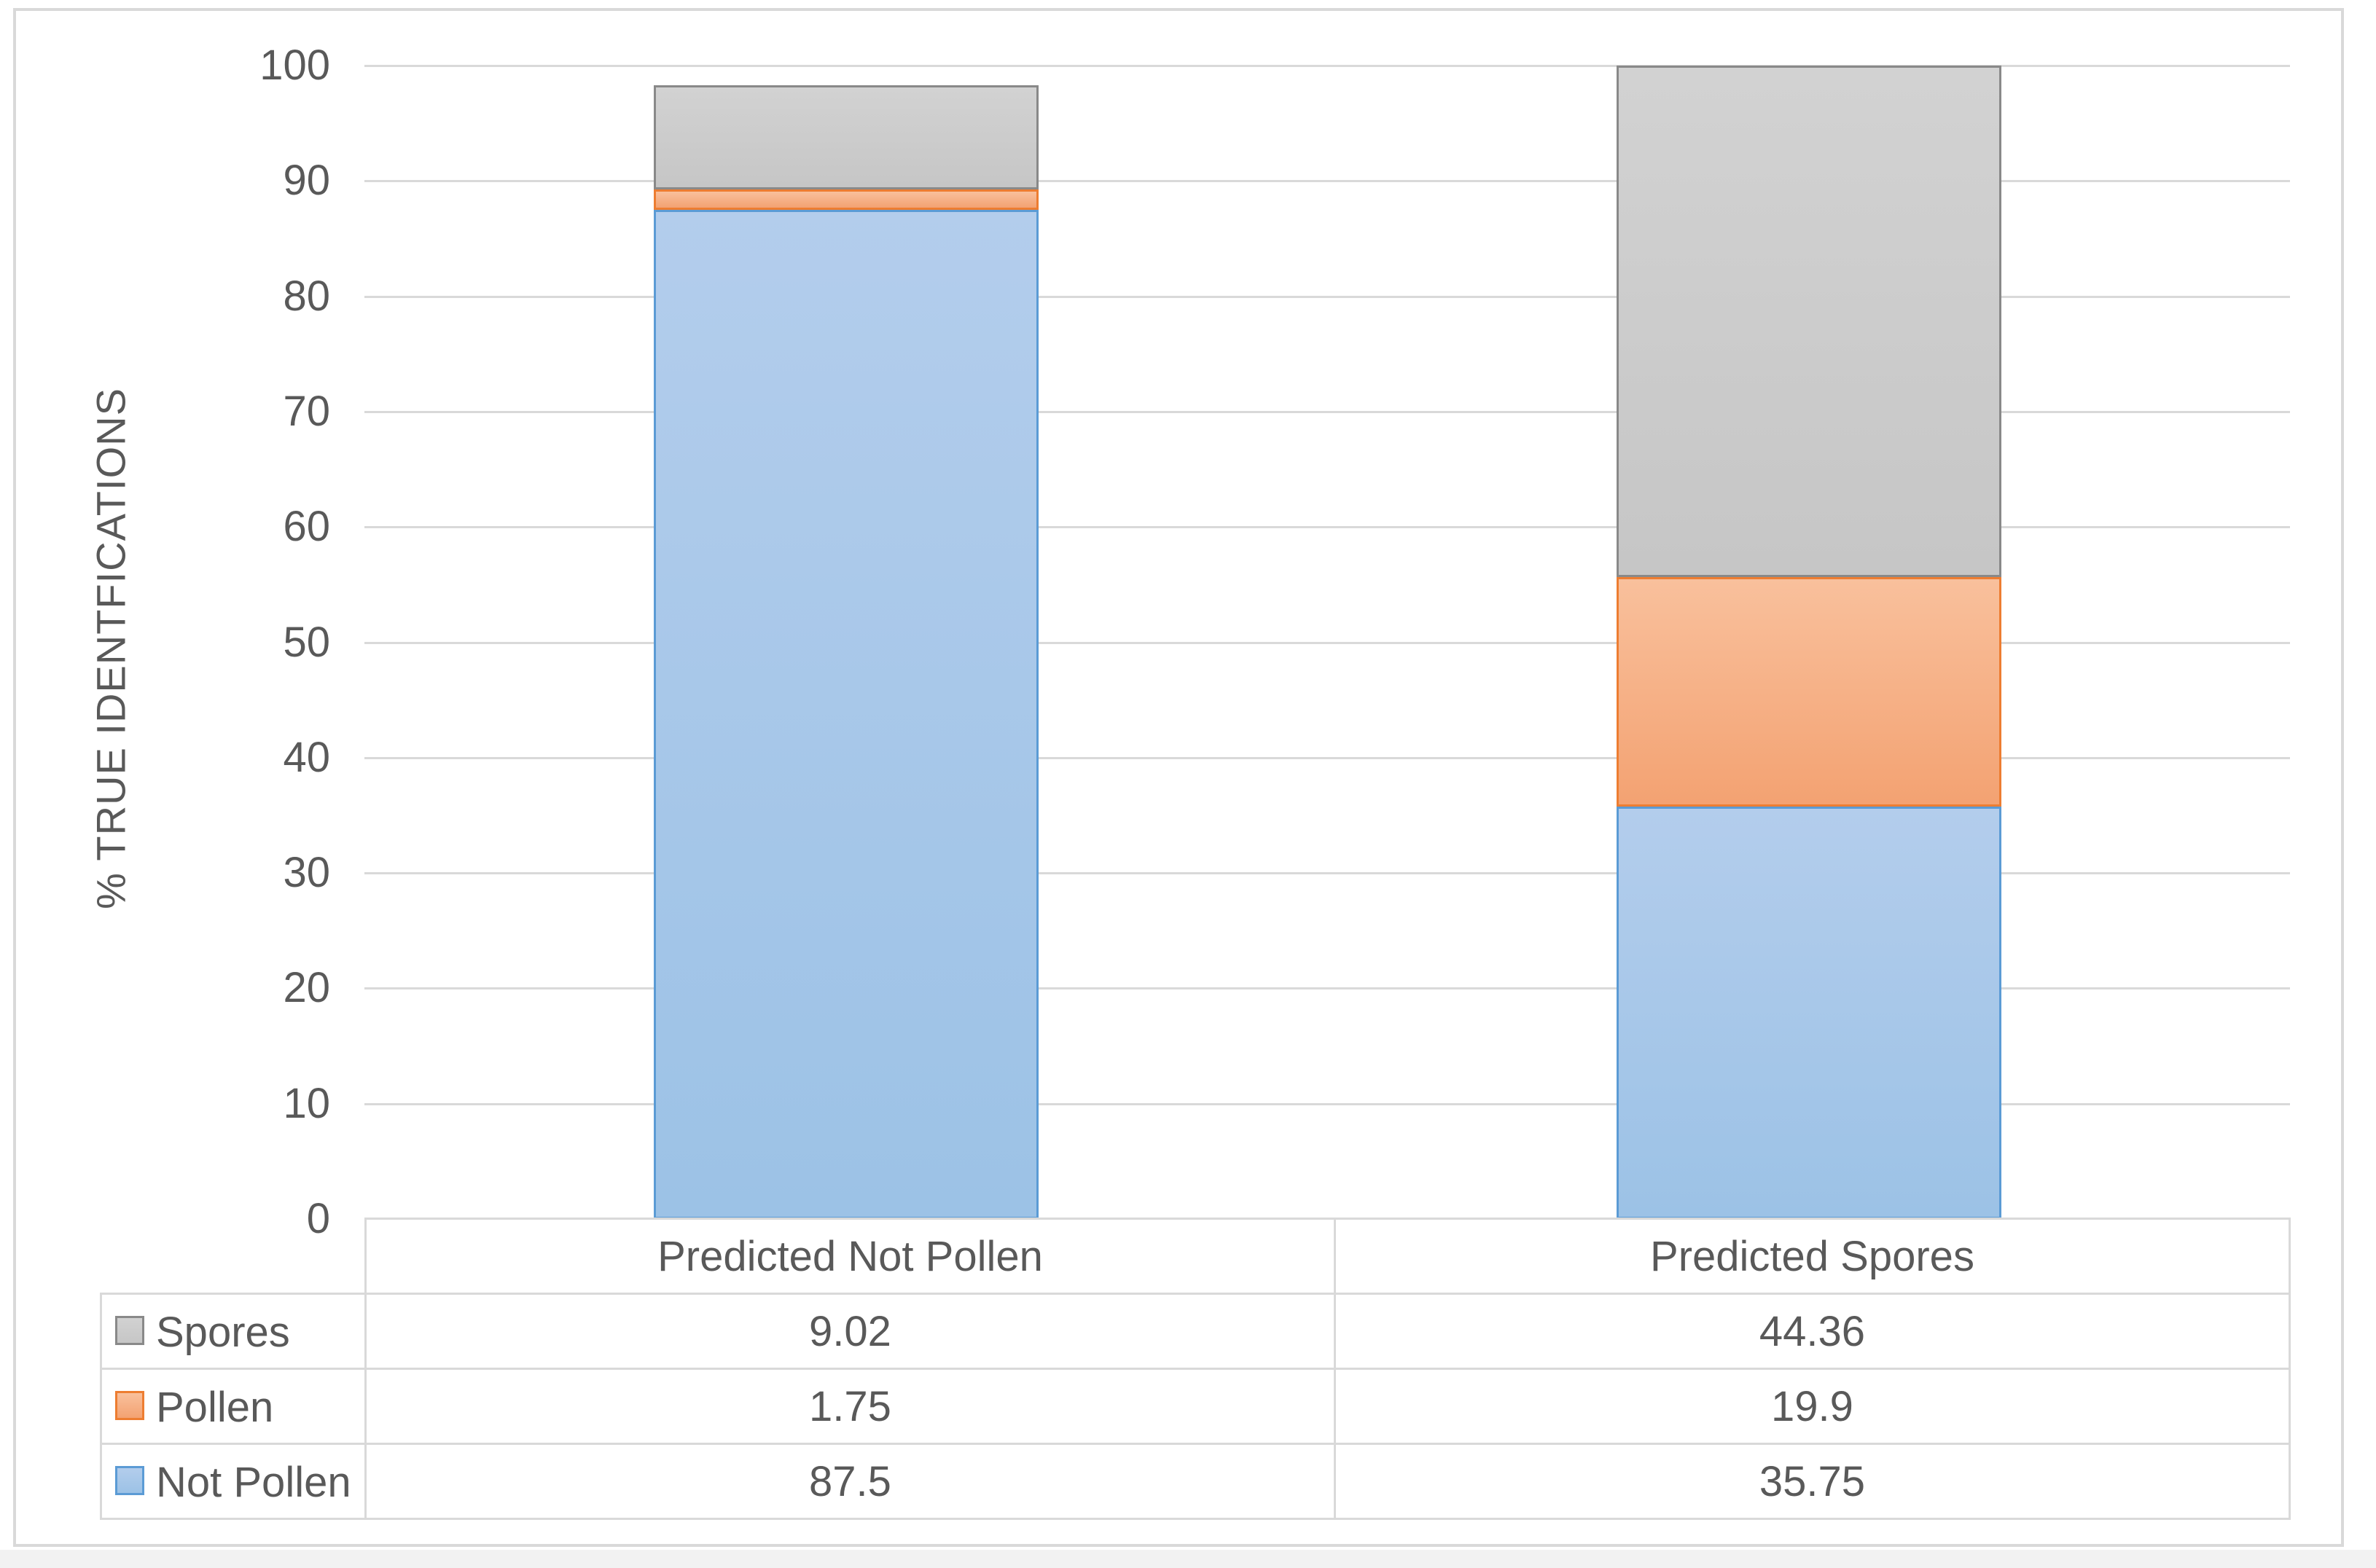 This screenshot has width=2376, height=1568. Describe the element at coordinates (306, 642) in the screenshot. I see `y-tick-label-50: 50` at that location.